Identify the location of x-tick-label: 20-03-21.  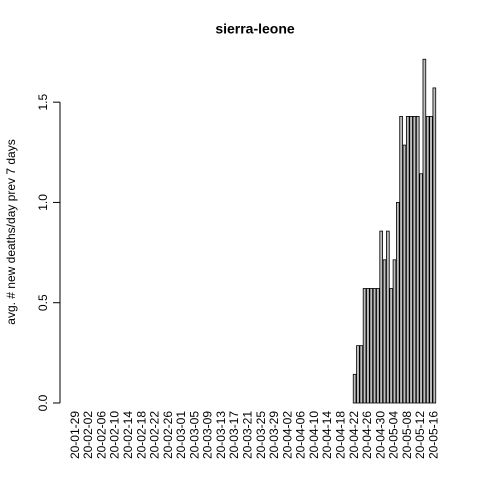
(248, 435).